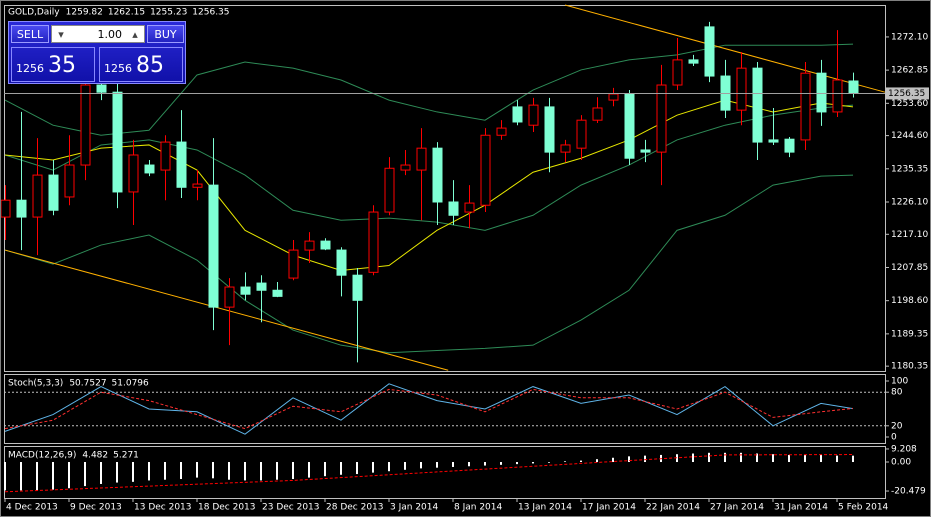 Image resolution: width=931 pixels, height=517 pixels. Describe the element at coordinates (35, 384) in the screenshot. I see `indicator-title: Stoch(5,3,3)` at that location.